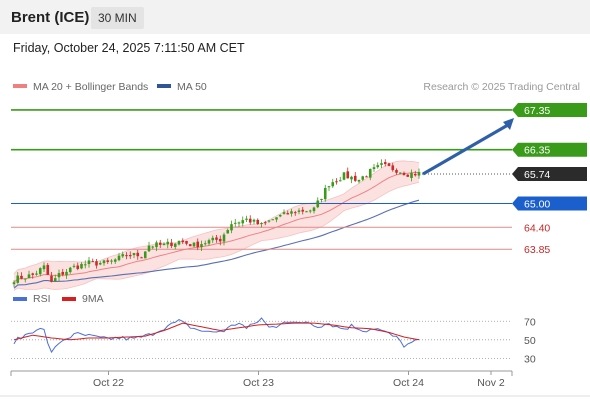 Image resolution: width=590 pixels, height=400 pixels. Describe the element at coordinates (465, 149) in the screenshot. I see `projection-arrow-shaft` at that location.